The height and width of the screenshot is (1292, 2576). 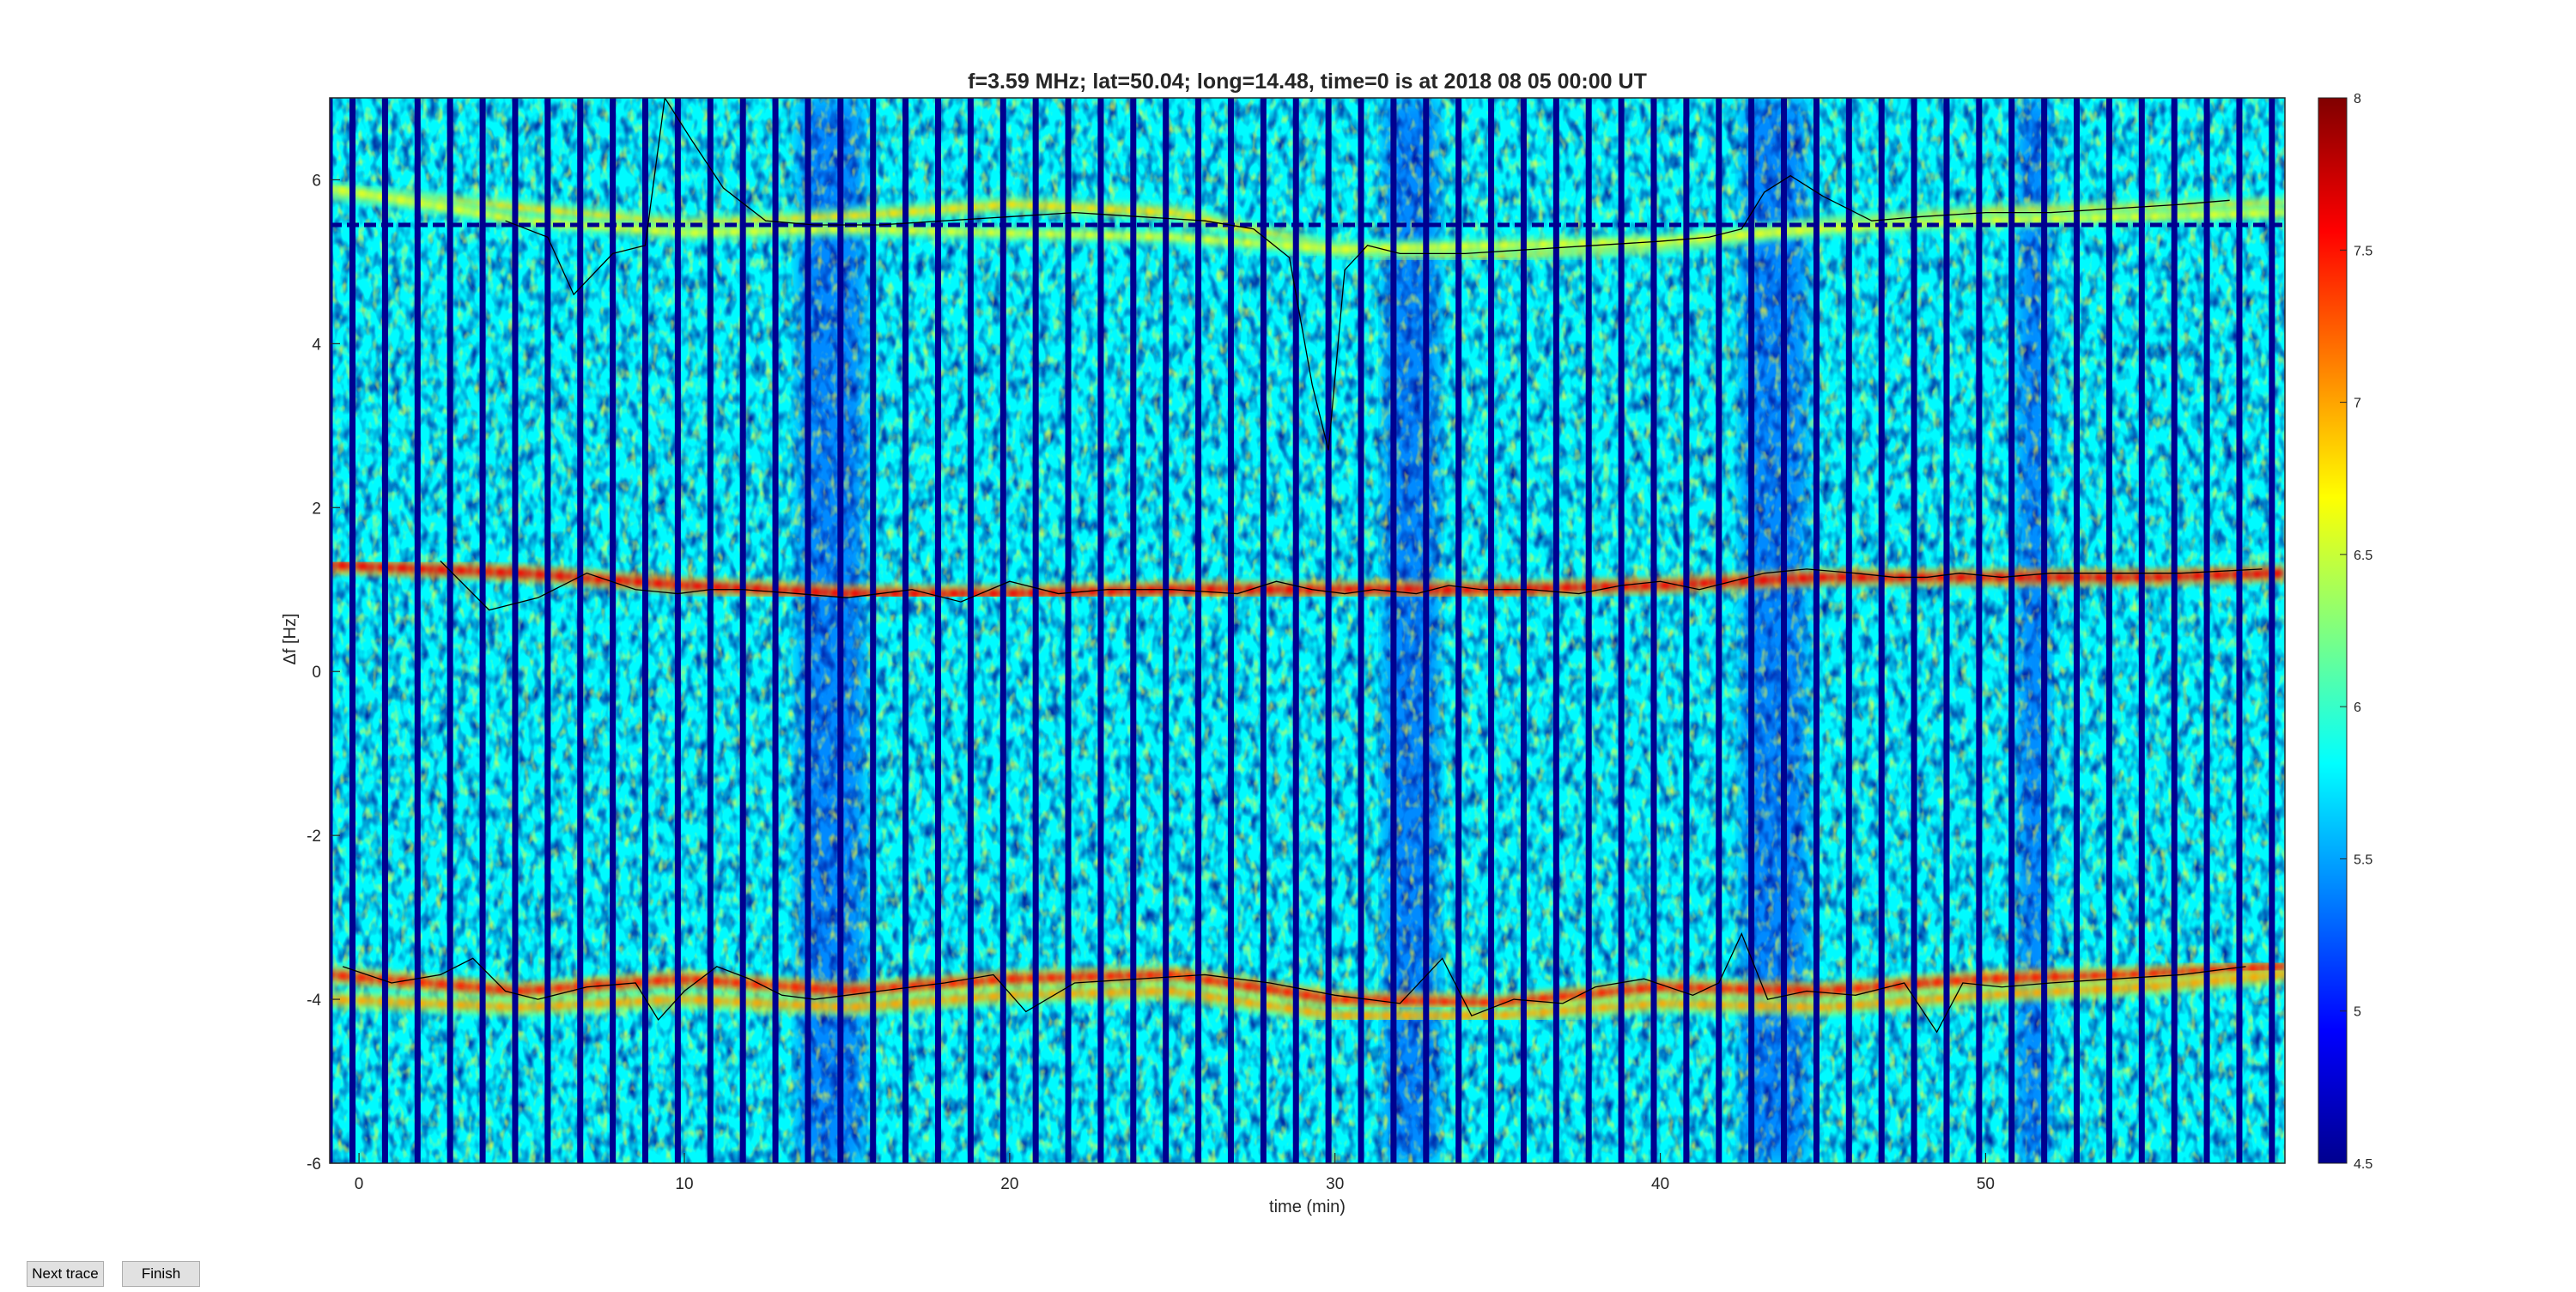 I want to click on x-tick-label: 30, so click(x=1335, y=1184).